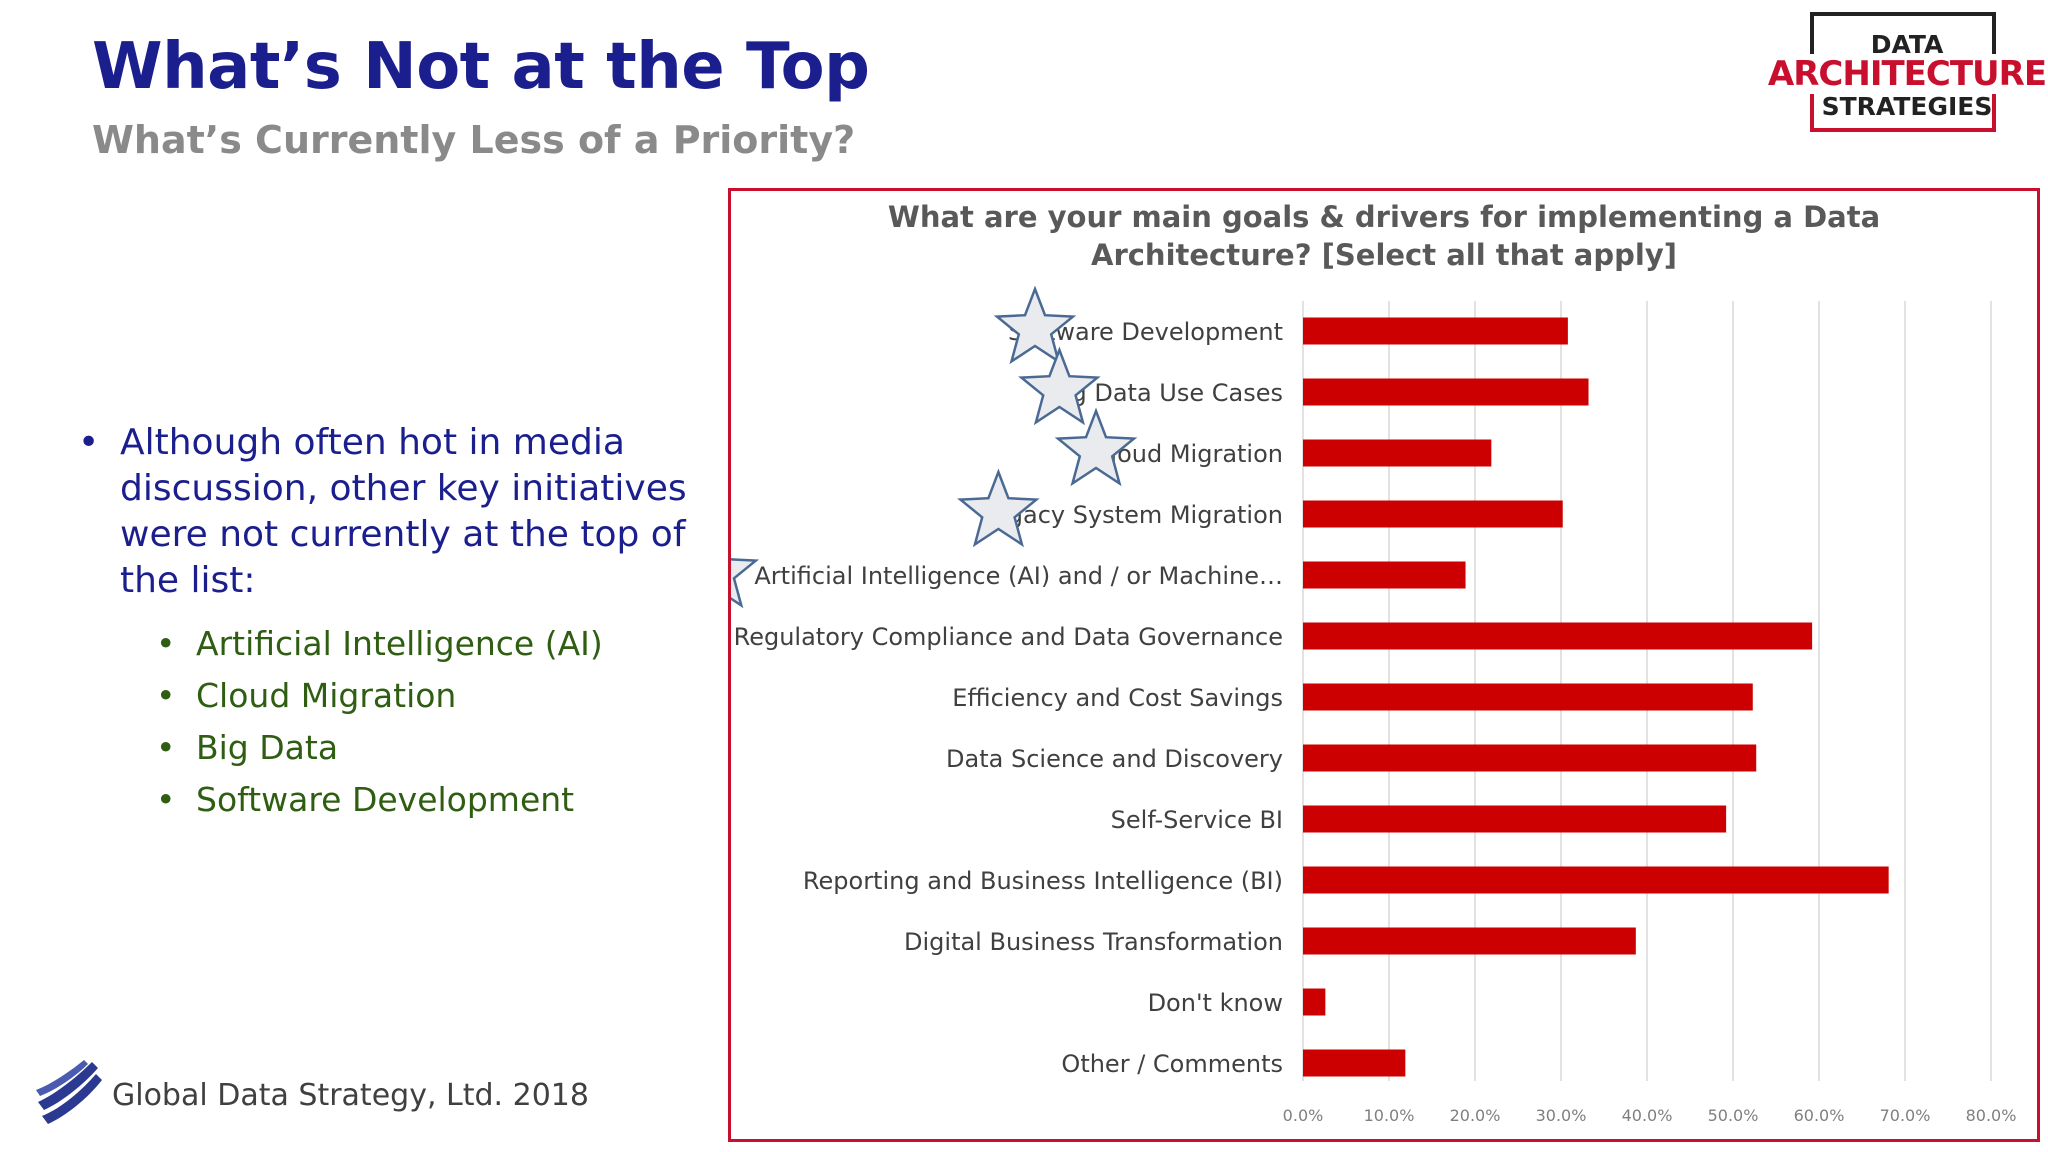 Image resolution: width=2048 pixels, height=1152 pixels. Describe the element at coordinates (1907, 106) in the screenshot. I see `logo-text-line3: STRATEGIES` at that location.